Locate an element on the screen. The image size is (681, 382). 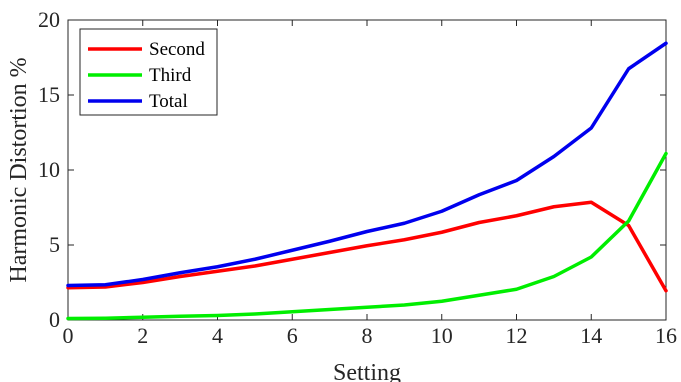
y-axis-label: Harmonic Distortion % is located at coordinates (19, 169).